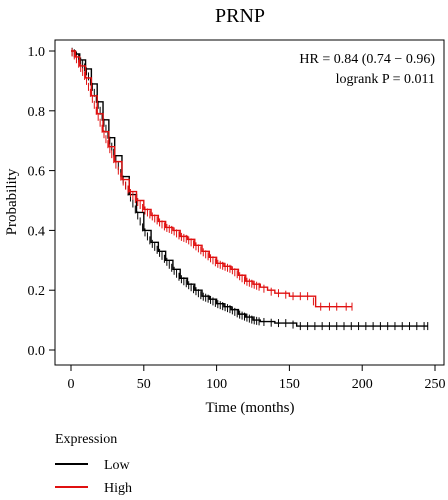 The height and width of the screenshot is (500, 448). Describe the element at coordinates (37, 172) in the screenshot. I see `y-tick-label: 0.6` at that location.